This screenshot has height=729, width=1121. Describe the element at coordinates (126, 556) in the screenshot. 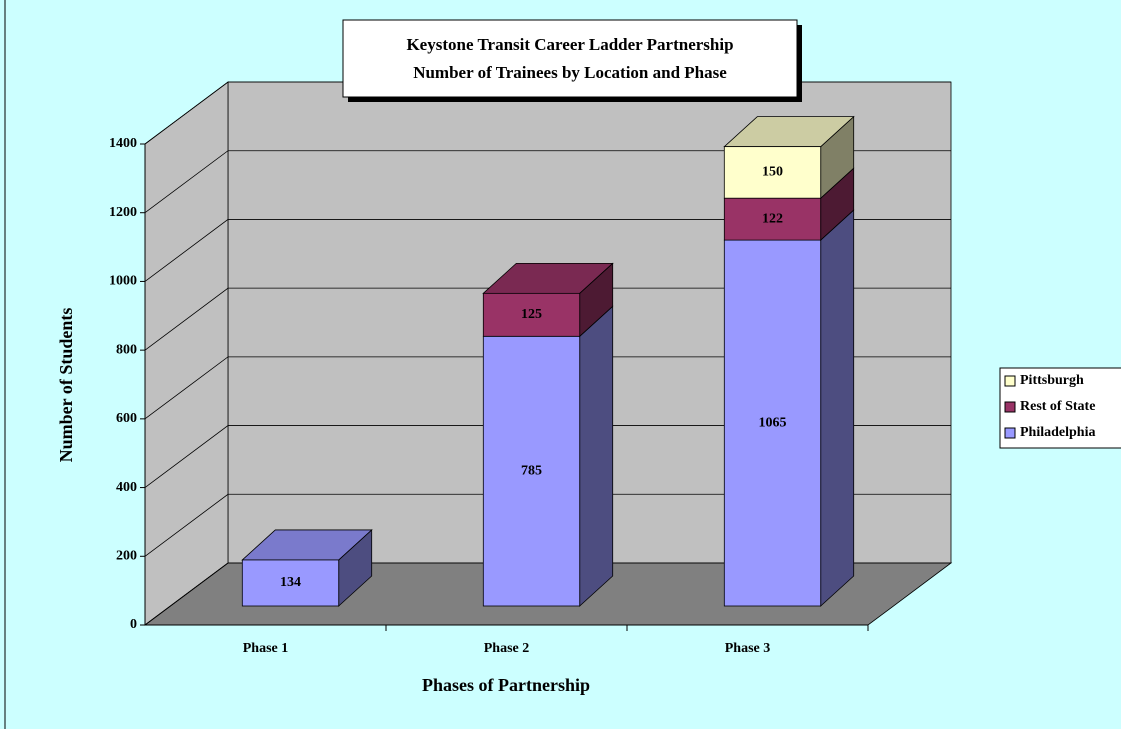

I see `y-tick-label: 200` at that location.